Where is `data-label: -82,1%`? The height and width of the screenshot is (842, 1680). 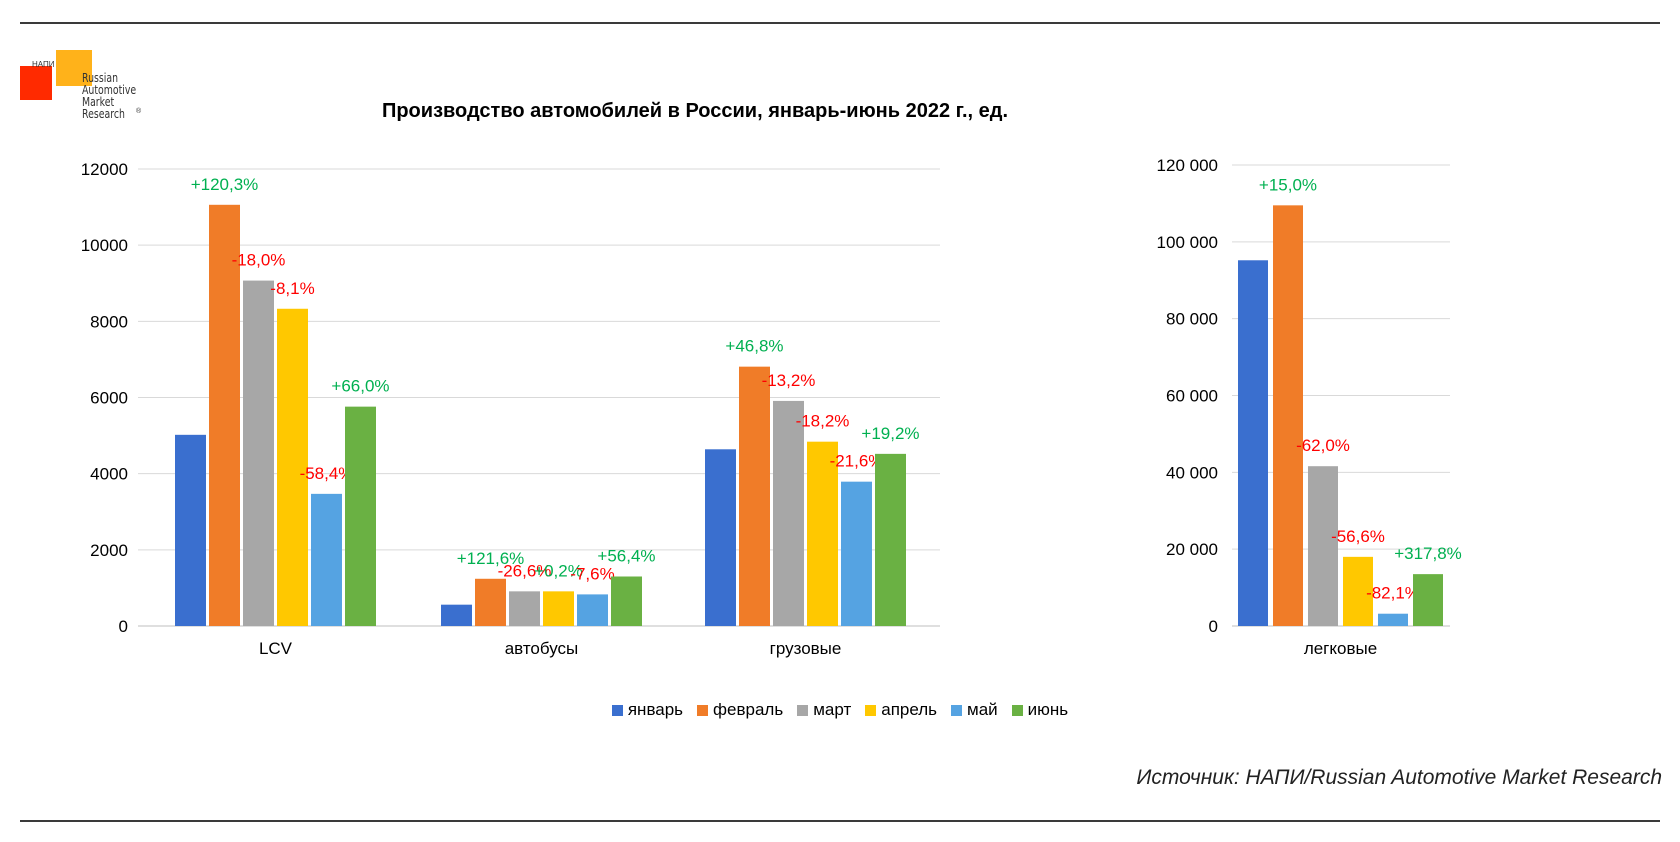 data-label: -82,1% is located at coordinates (1393, 593).